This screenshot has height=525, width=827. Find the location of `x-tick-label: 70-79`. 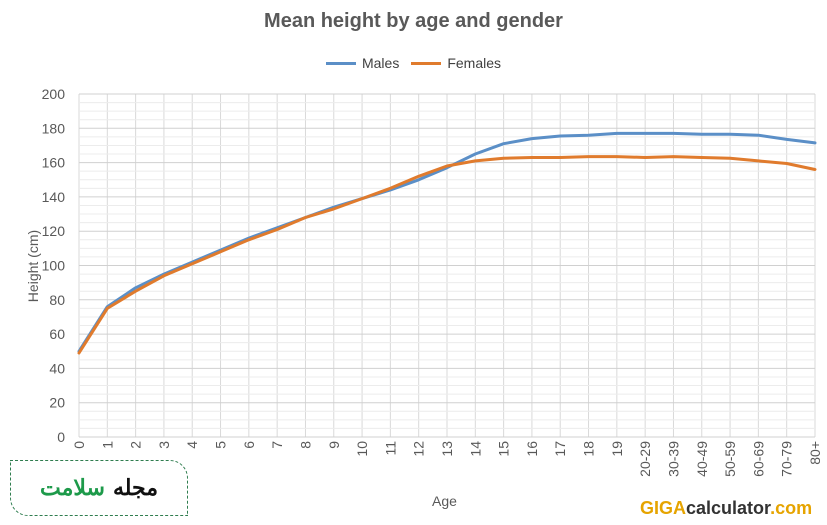

x-tick-label: 70-79 is located at coordinates (787, 459).